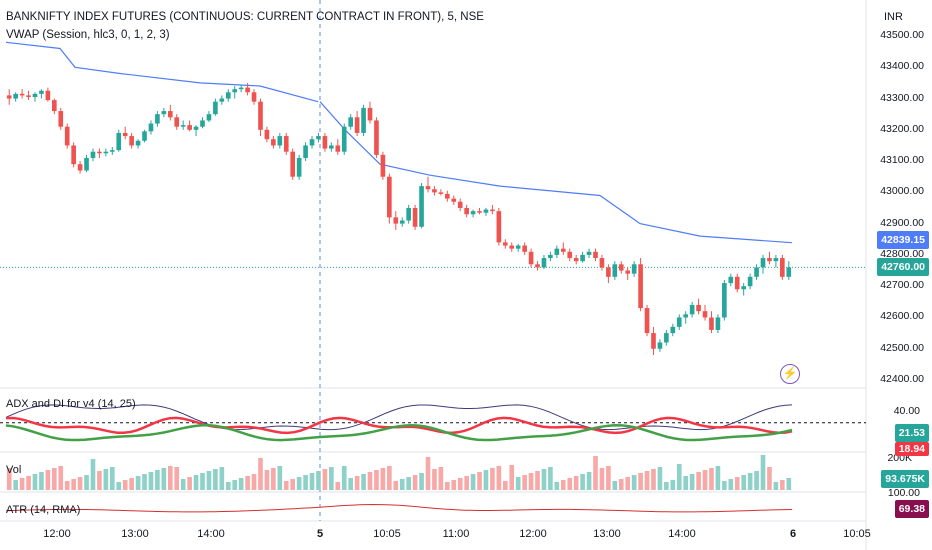 This screenshot has height=550, width=932. What do you see at coordinates (902, 285) in the screenshot?
I see `price-axis-label: 42700.00` at bounding box center [902, 285].